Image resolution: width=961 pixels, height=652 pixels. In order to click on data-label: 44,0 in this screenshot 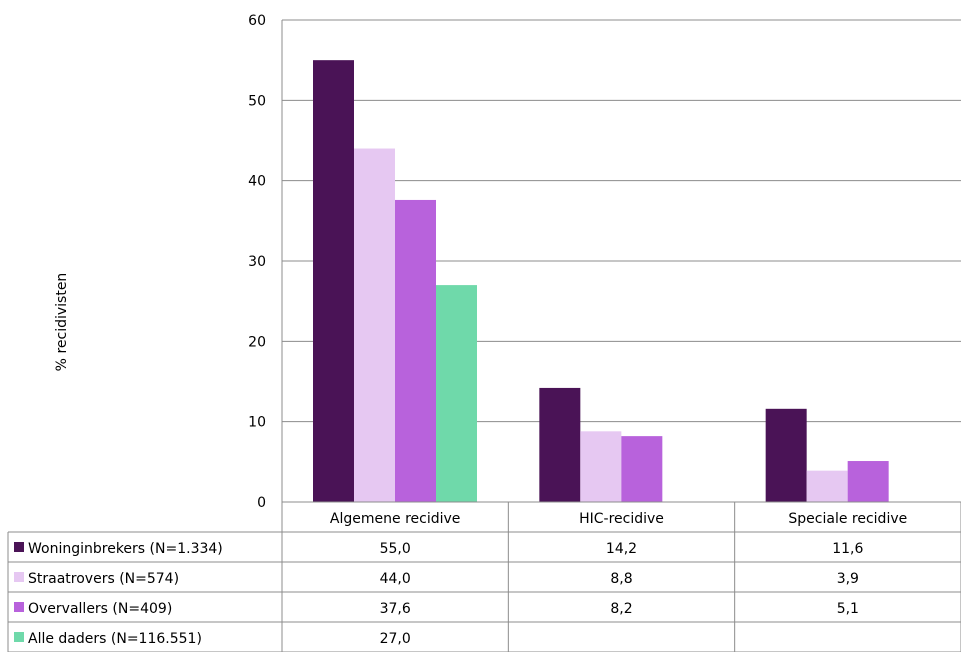, I will do `click(395, 579)`.